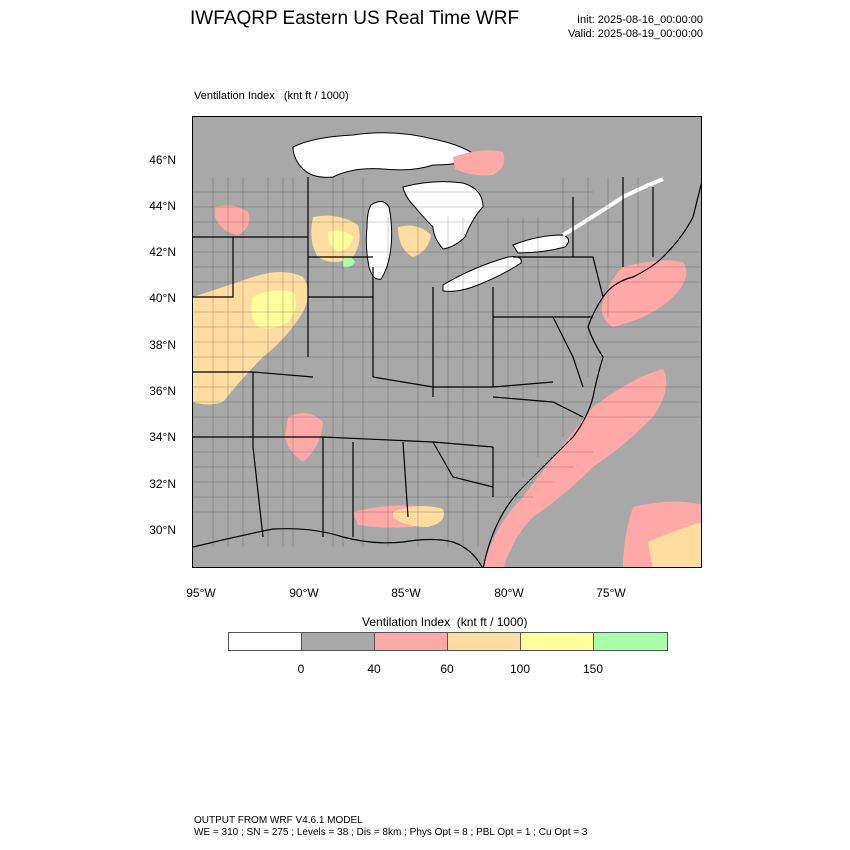 Image resolution: width=850 pixels, height=850 pixels. What do you see at coordinates (201, 593) in the screenshot?
I see `lon-tick-95: 95°W` at bounding box center [201, 593].